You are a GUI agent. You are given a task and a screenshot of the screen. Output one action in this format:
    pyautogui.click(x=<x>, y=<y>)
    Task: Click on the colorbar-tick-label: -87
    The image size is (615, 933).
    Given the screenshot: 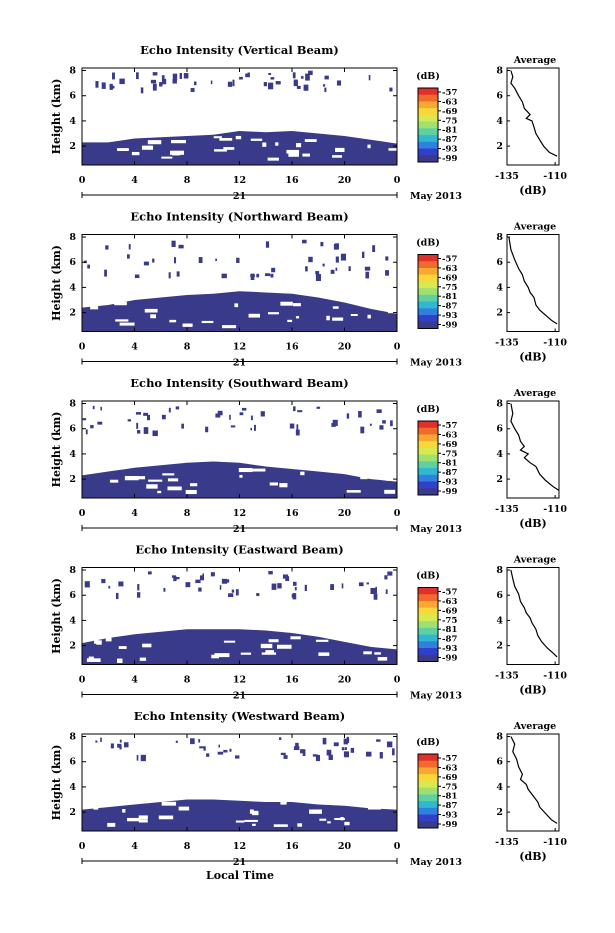 What is the action you would take?
    pyautogui.click(x=449, y=307)
    